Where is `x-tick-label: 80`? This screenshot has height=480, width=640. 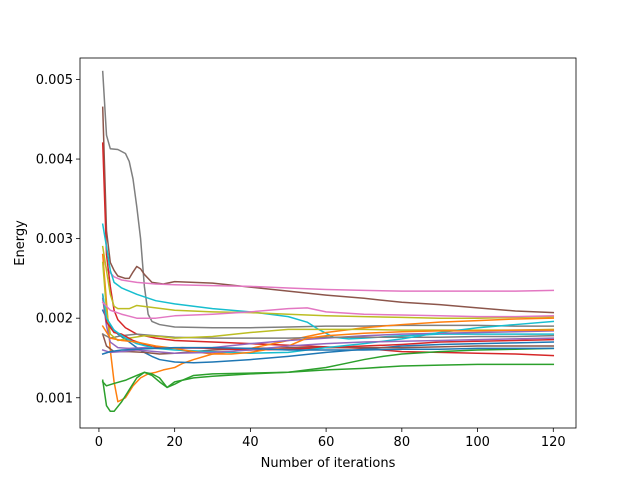
x-tick-label: 80 is located at coordinates (402, 442).